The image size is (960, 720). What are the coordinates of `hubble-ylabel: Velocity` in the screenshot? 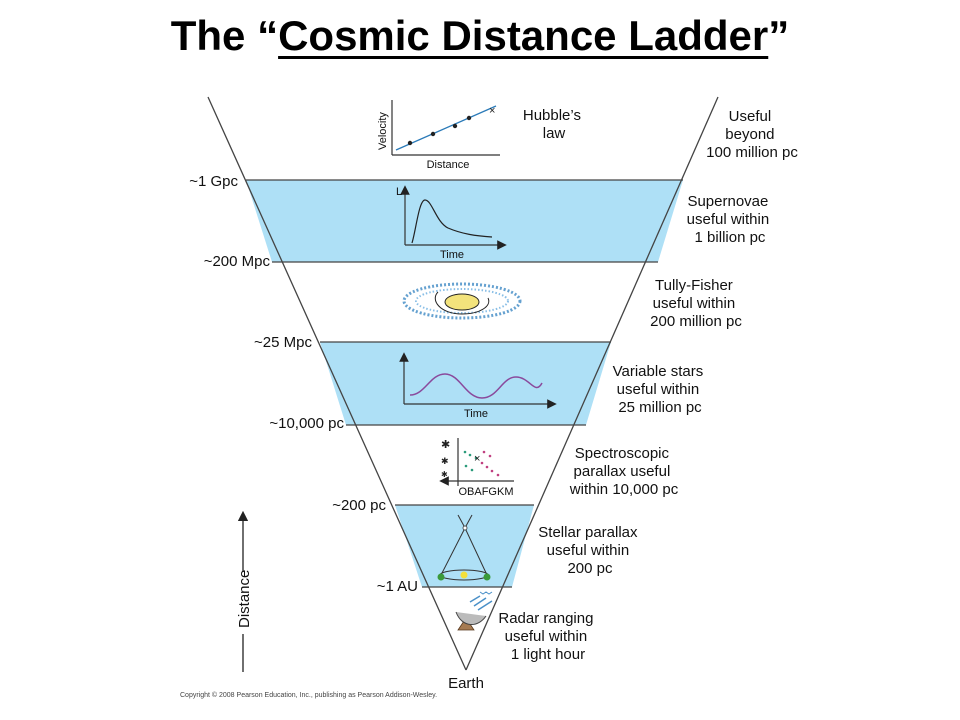 It's located at (383, 131).